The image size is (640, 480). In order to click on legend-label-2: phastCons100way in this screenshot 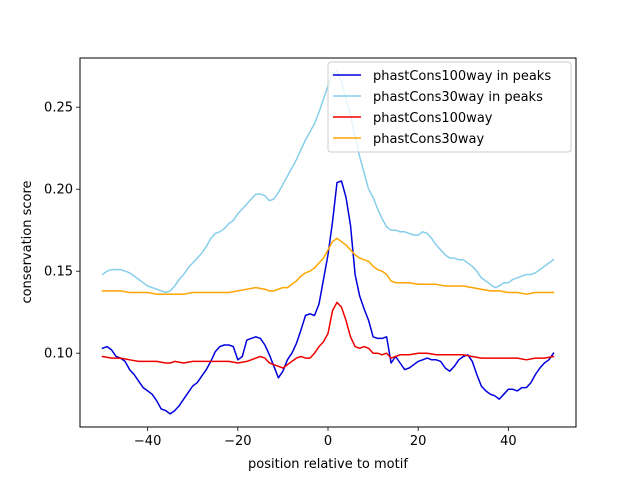, I will do `click(433, 118)`.